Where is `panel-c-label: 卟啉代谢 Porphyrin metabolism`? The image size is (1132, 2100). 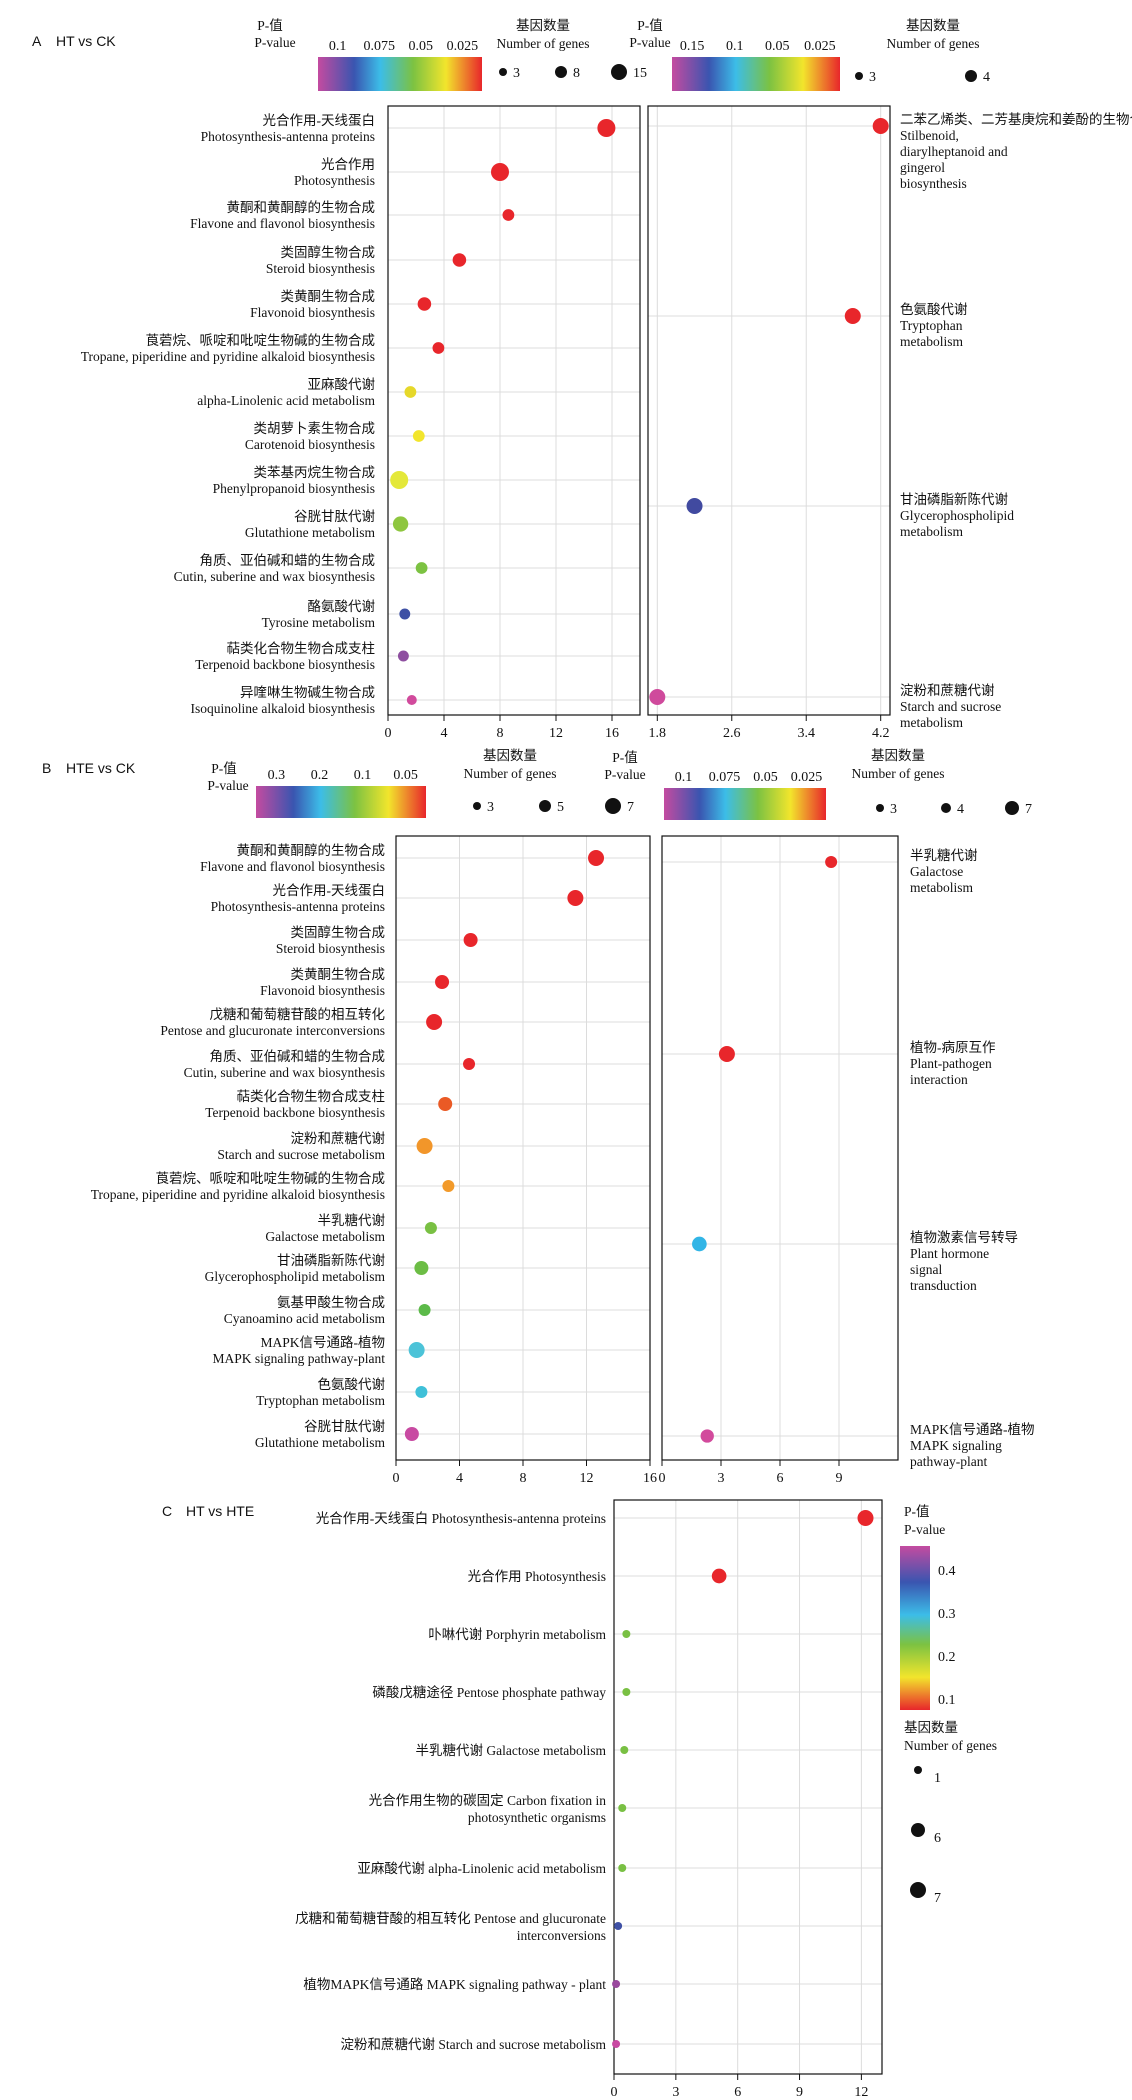 panel-c-label: 卟啉代谢 Porphyrin metabolism is located at coordinates (517, 1634).